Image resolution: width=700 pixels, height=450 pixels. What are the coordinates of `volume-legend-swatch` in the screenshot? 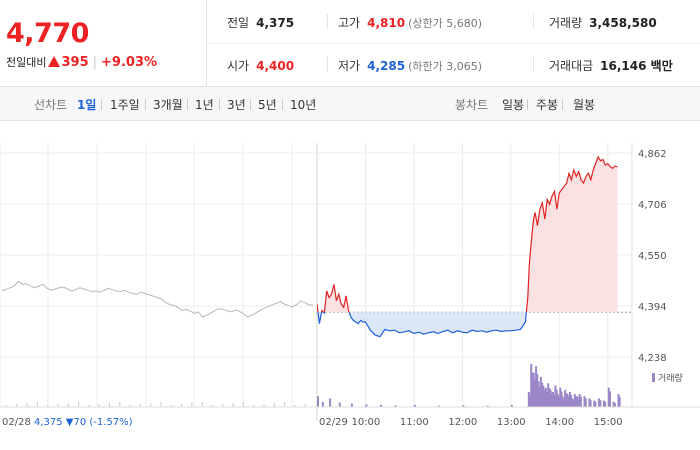 It's located at (653, 377).